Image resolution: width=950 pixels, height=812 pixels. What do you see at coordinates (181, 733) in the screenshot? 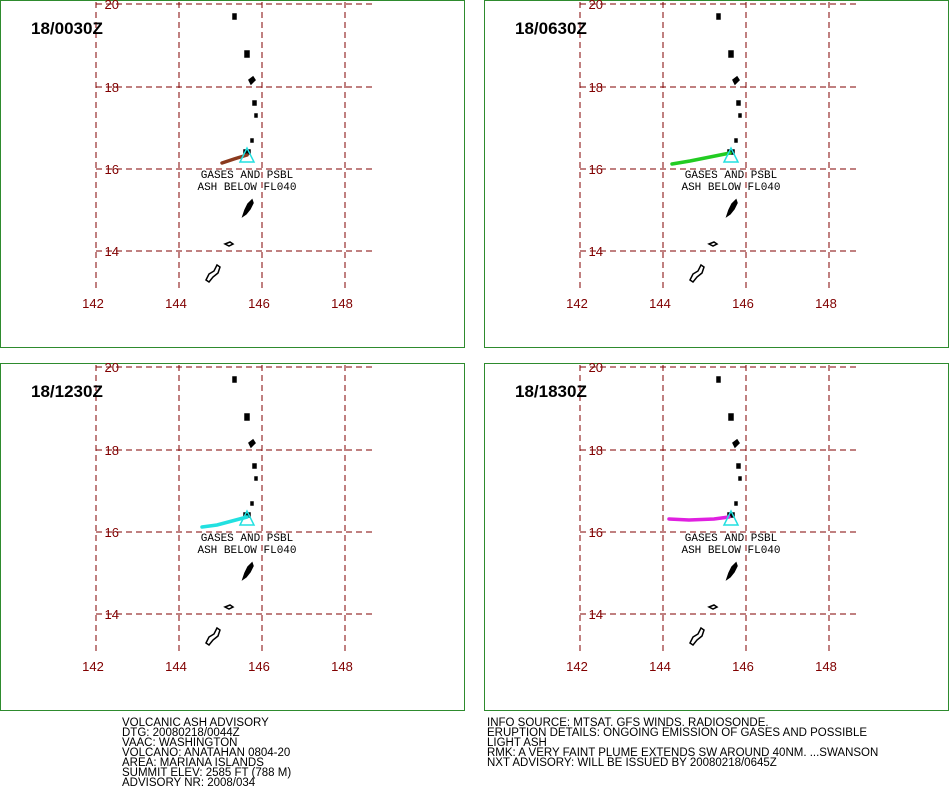
I see `advisory-line: DTG: 20080218/0044Z` at bounding box center [181, 733].